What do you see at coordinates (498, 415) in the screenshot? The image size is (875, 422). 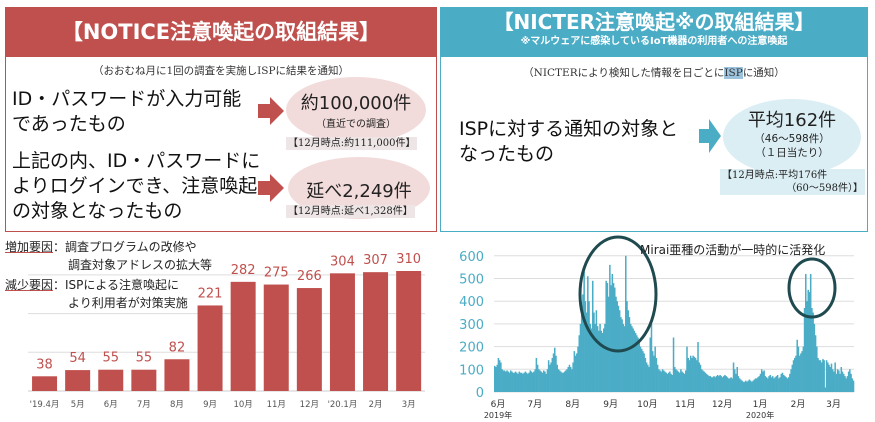 I see `year-label: 2019年` at bounding box center [498, 415].